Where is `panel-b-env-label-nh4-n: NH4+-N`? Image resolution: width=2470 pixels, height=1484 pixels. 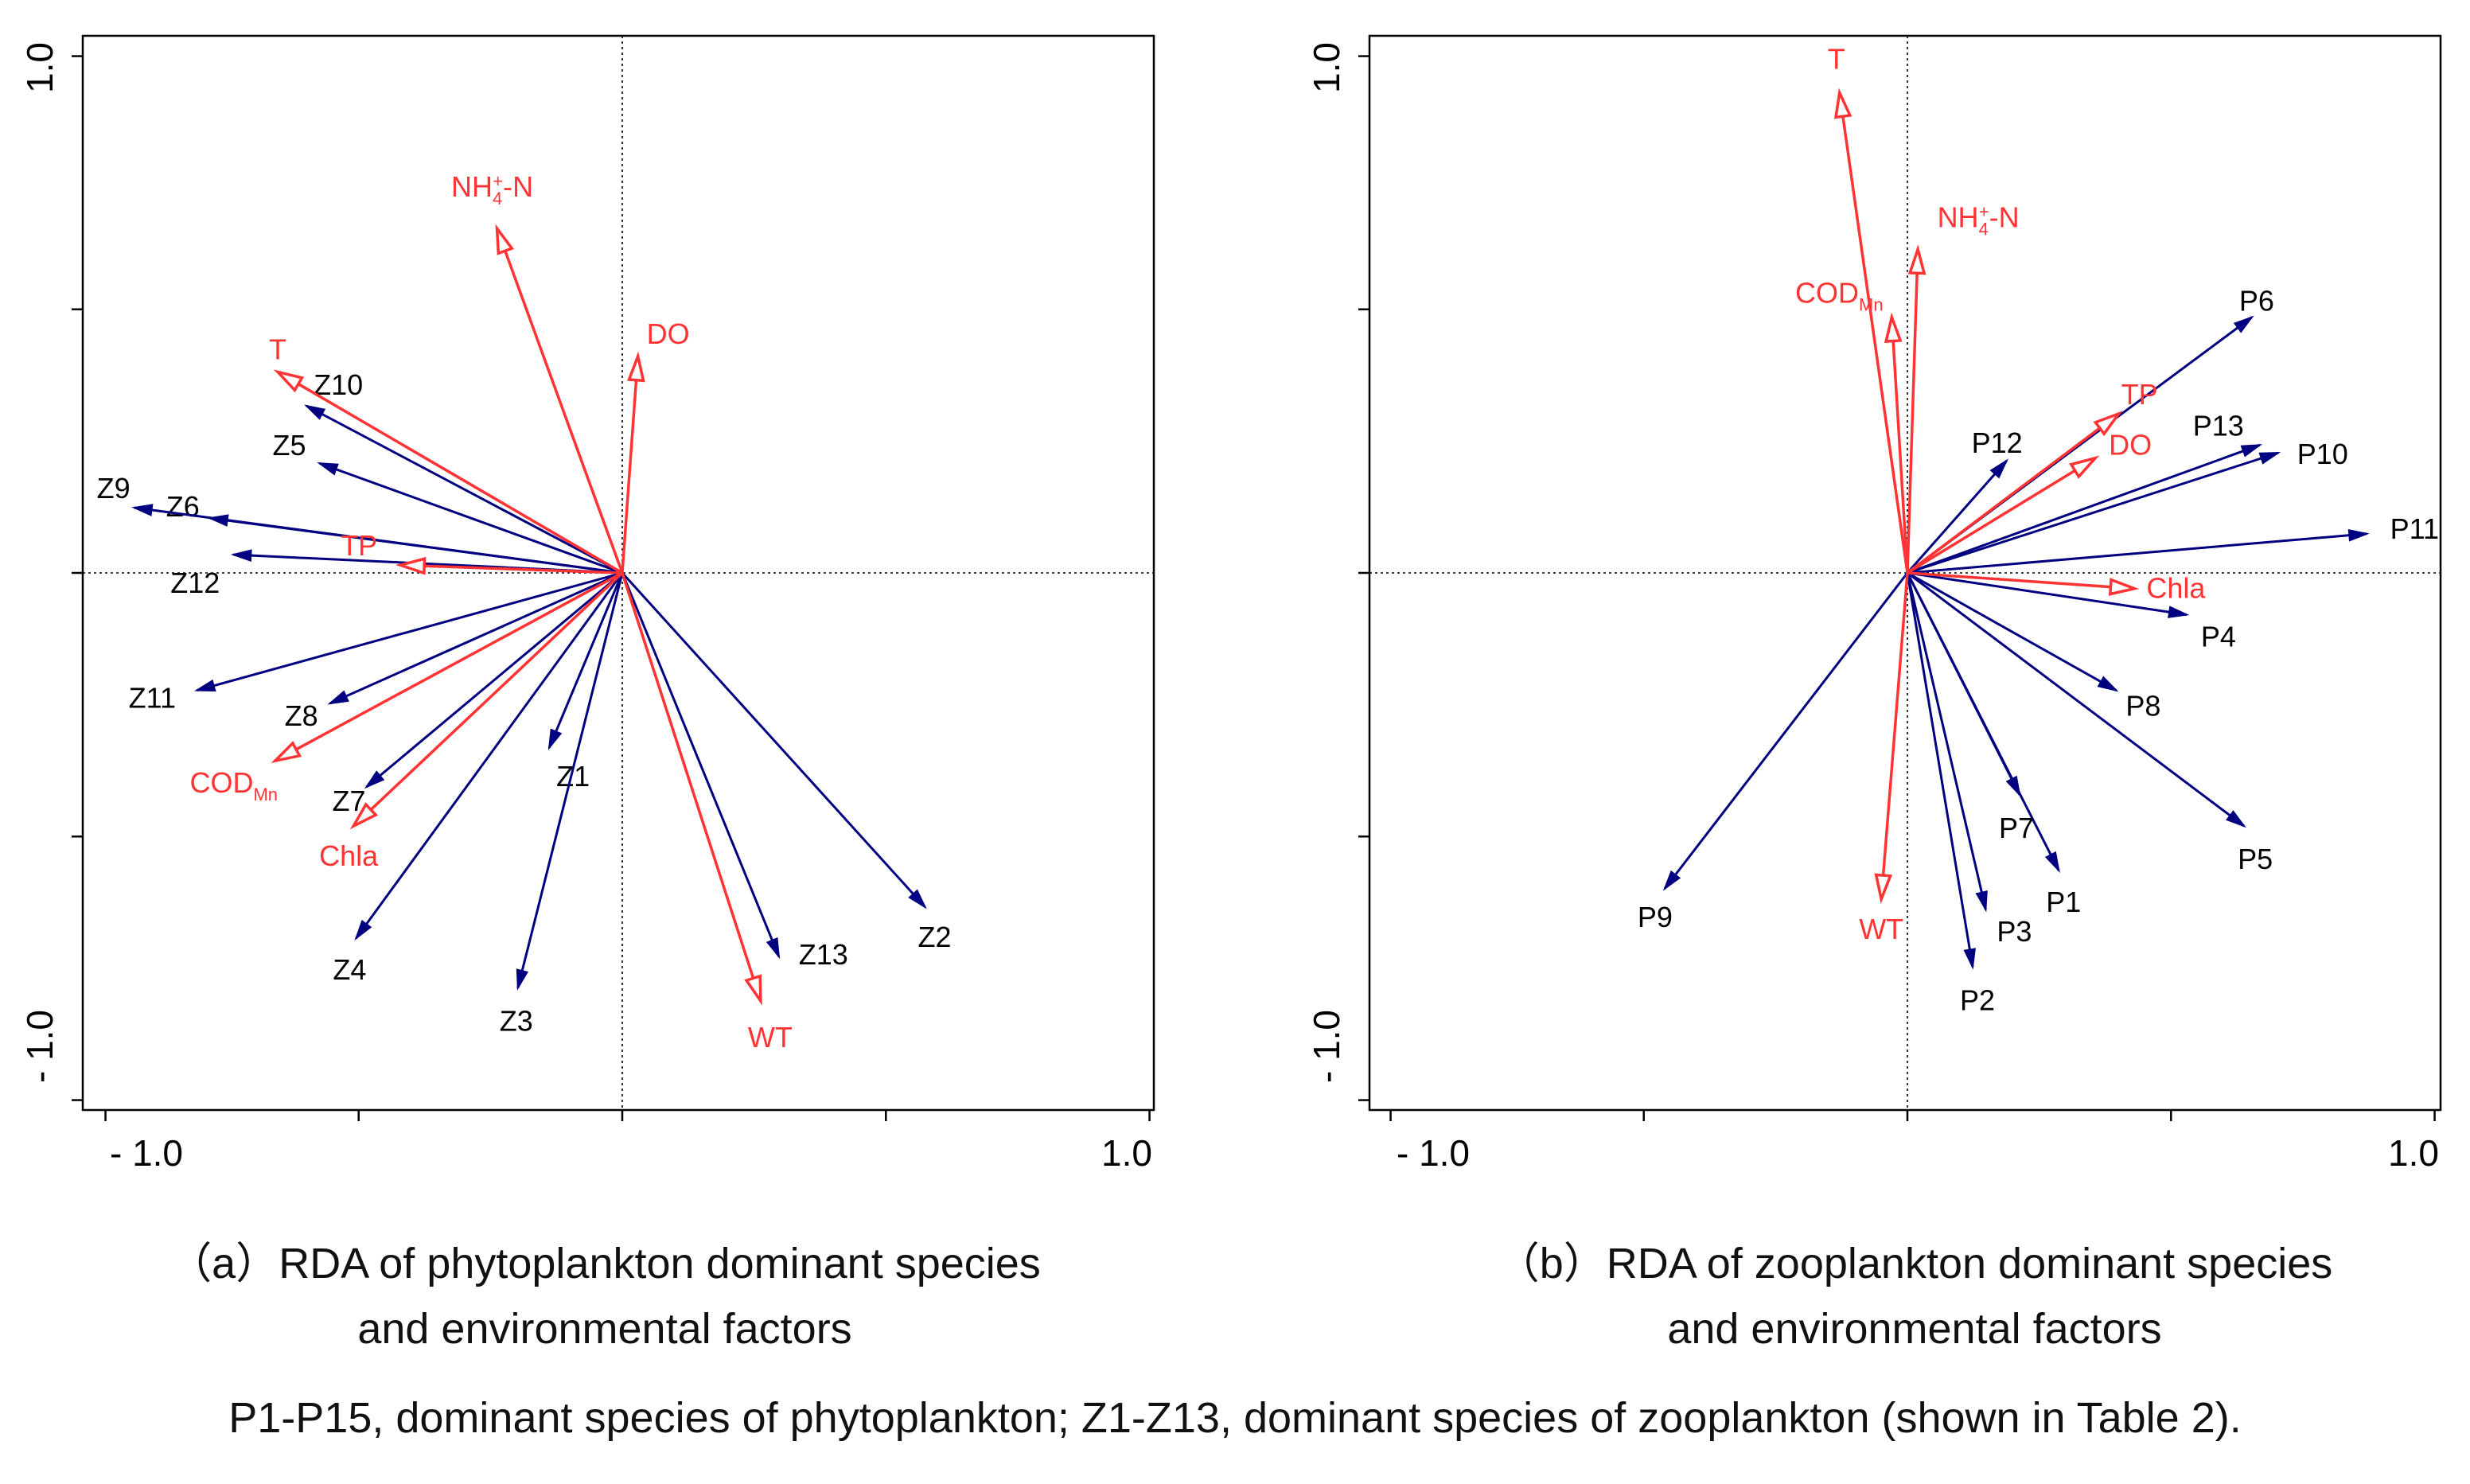
panel-b-env-label-nh4-n: NH4+-N is located at coordinates (1979, 220).